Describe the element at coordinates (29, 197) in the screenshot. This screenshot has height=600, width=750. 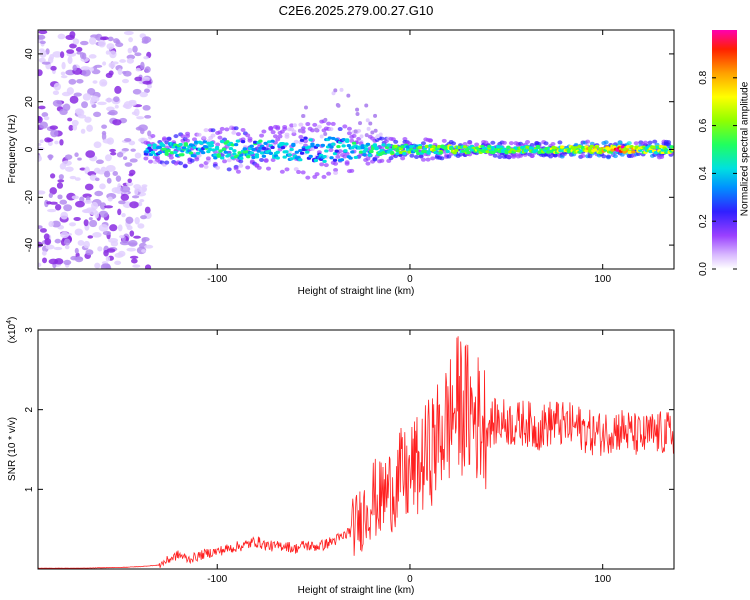
I see `y-tick-label: -20` at that location.